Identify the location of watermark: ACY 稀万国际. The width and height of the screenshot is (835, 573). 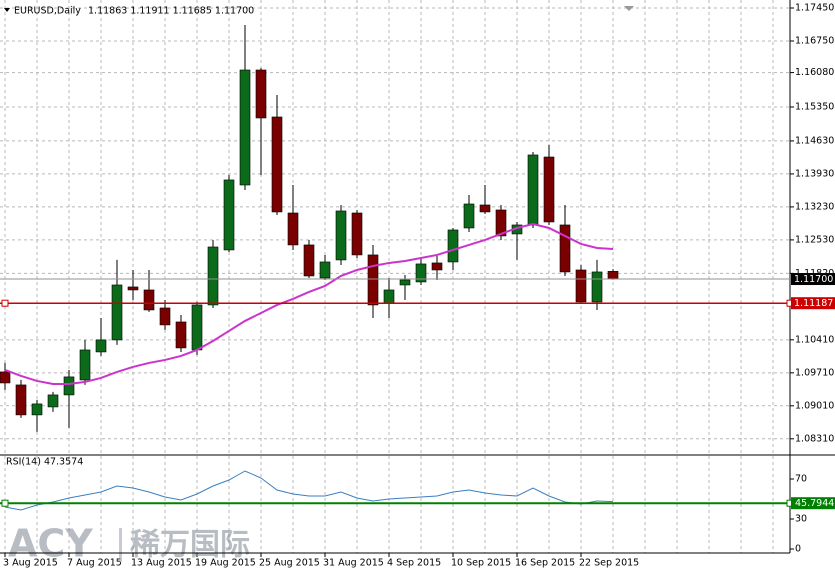
(129, 544).